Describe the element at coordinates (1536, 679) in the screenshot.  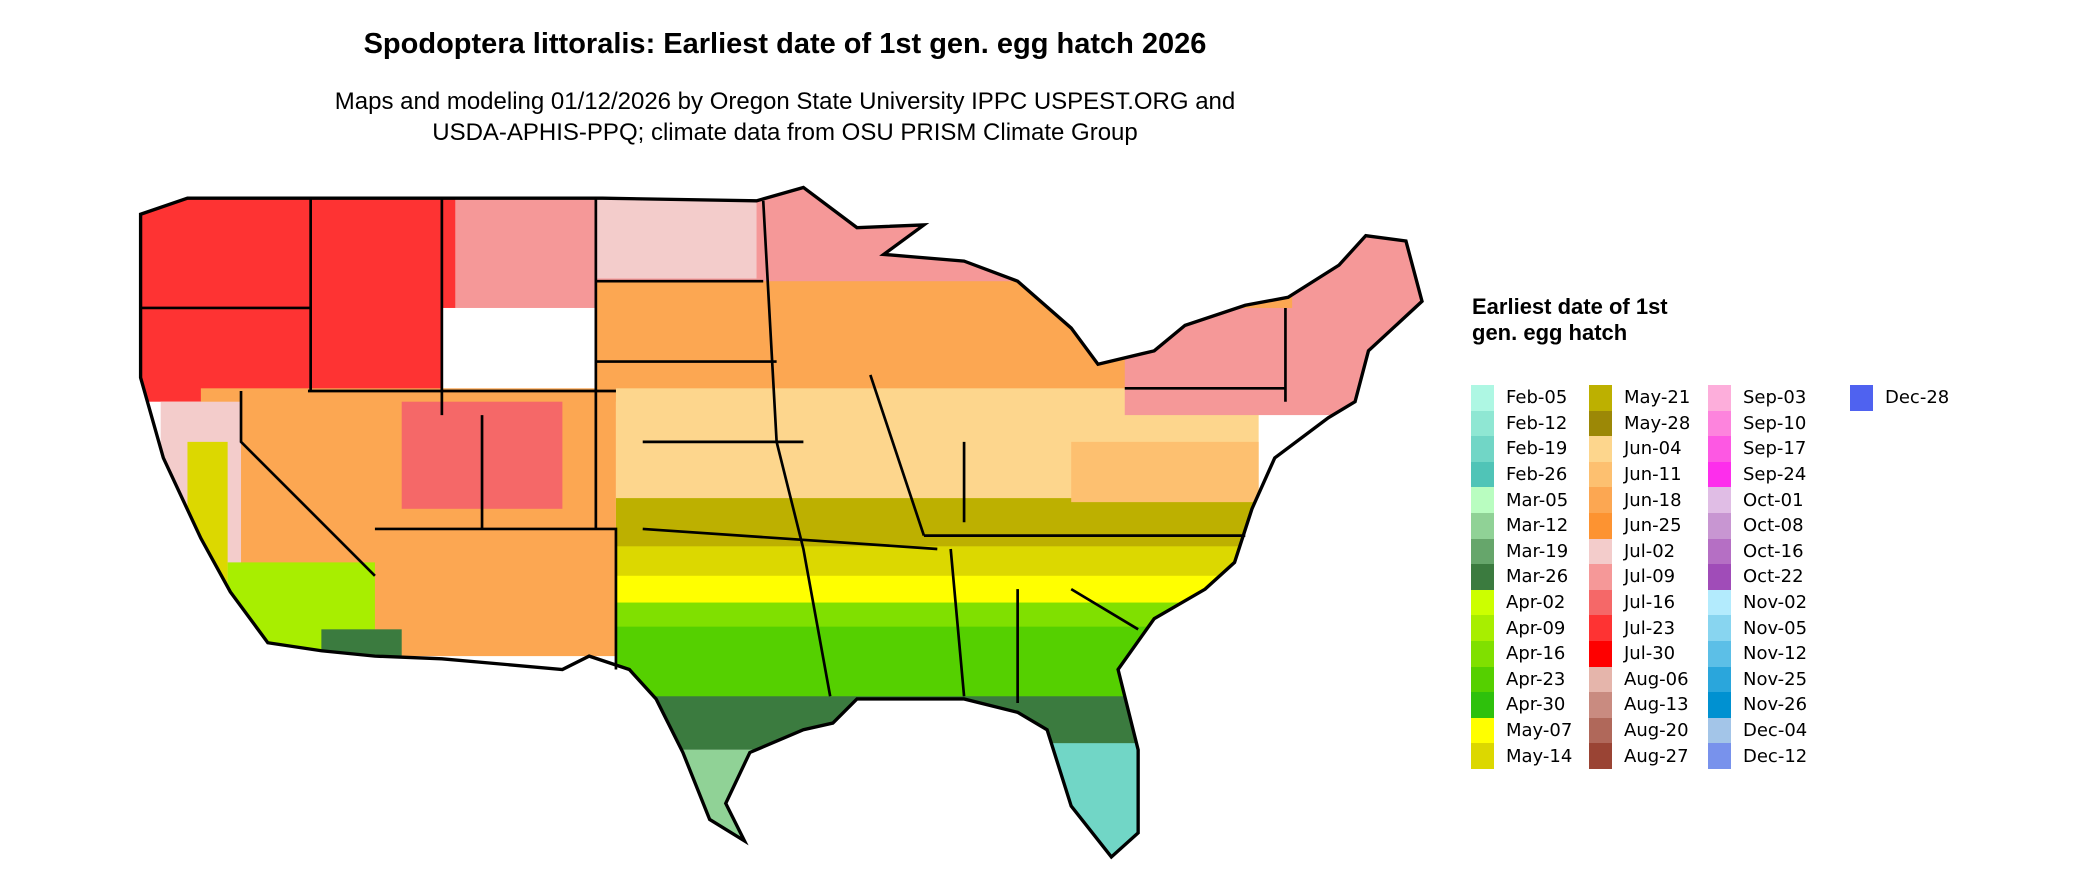
I see `legend-label: Apr-23` at that location.